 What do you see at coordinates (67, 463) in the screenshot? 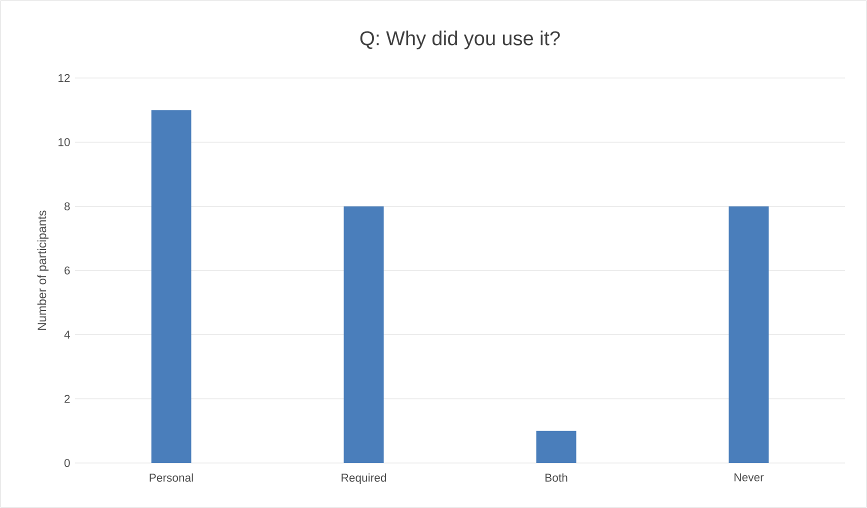
I see `y-tick-label: 0` at bounding box center [67, 463].